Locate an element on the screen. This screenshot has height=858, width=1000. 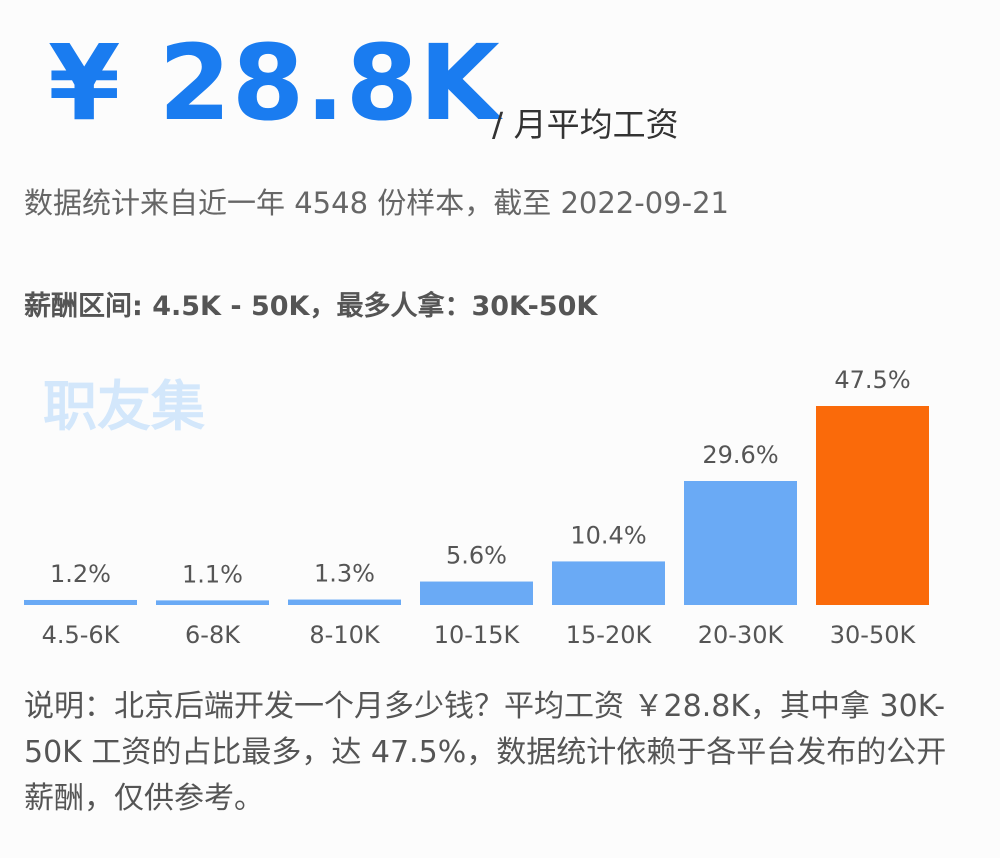
x-tick-label: 8-10K is located at coordinates (344, 635).